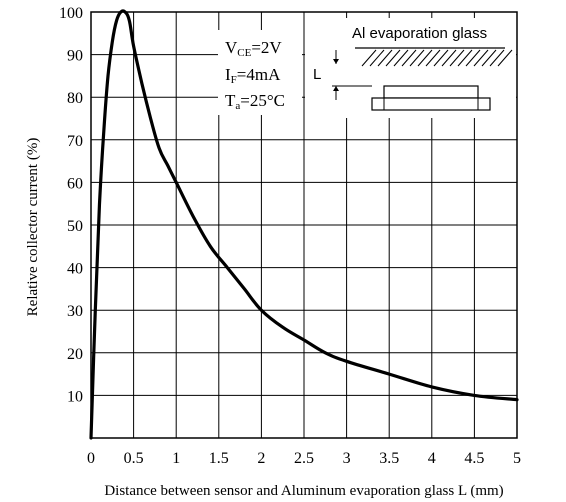  What do you see at coordinates (75, 354) in the screenshot?
I see `y-tick-label: 20` at bounding box center [75, 354].